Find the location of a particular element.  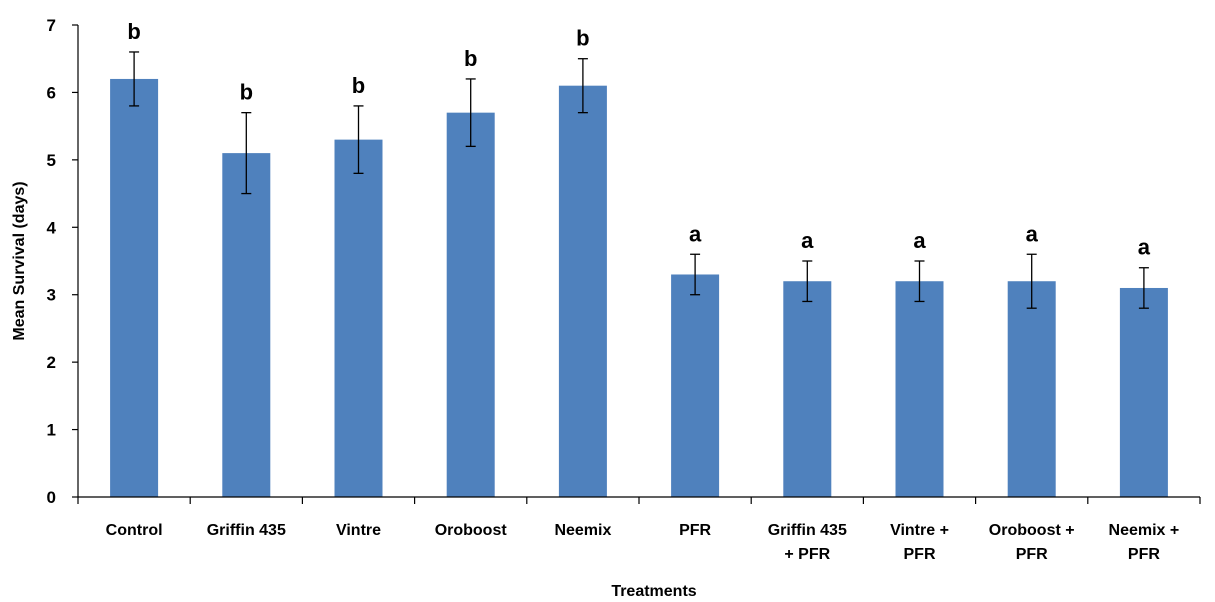

y-tick-label: 4 is located at coordinates (52, 227).